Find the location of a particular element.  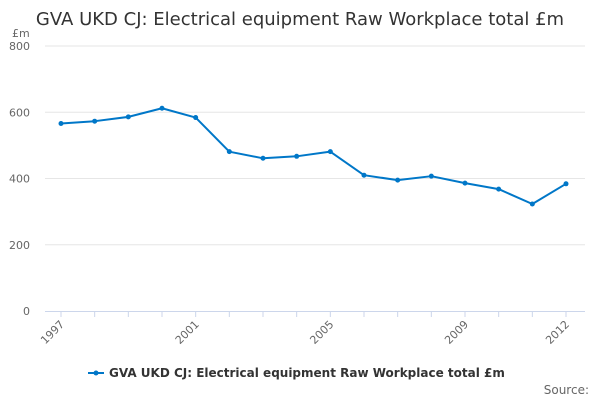

x-tick-label: 2012 is located at coordinates (557, 332).